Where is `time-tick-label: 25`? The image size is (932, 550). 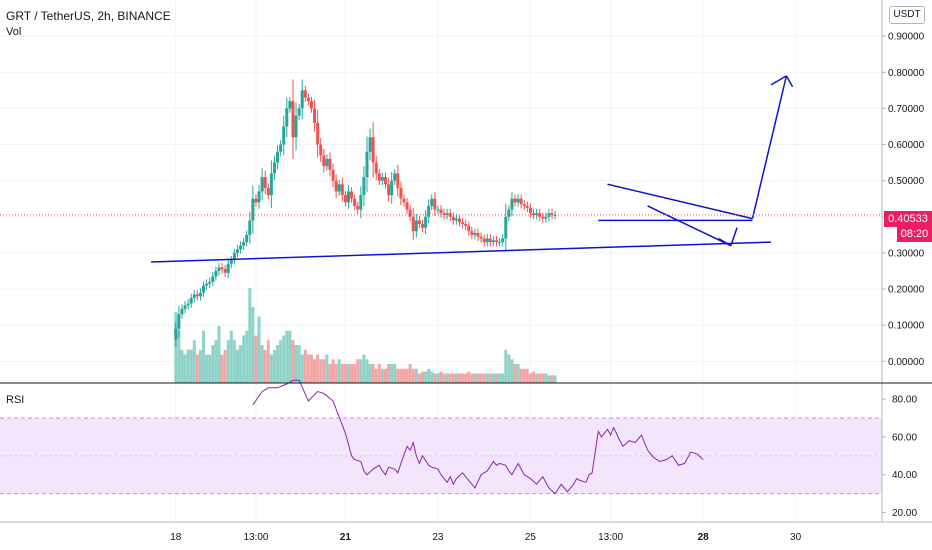
time-tick-label: 25 is located at coordinates (531, 537).